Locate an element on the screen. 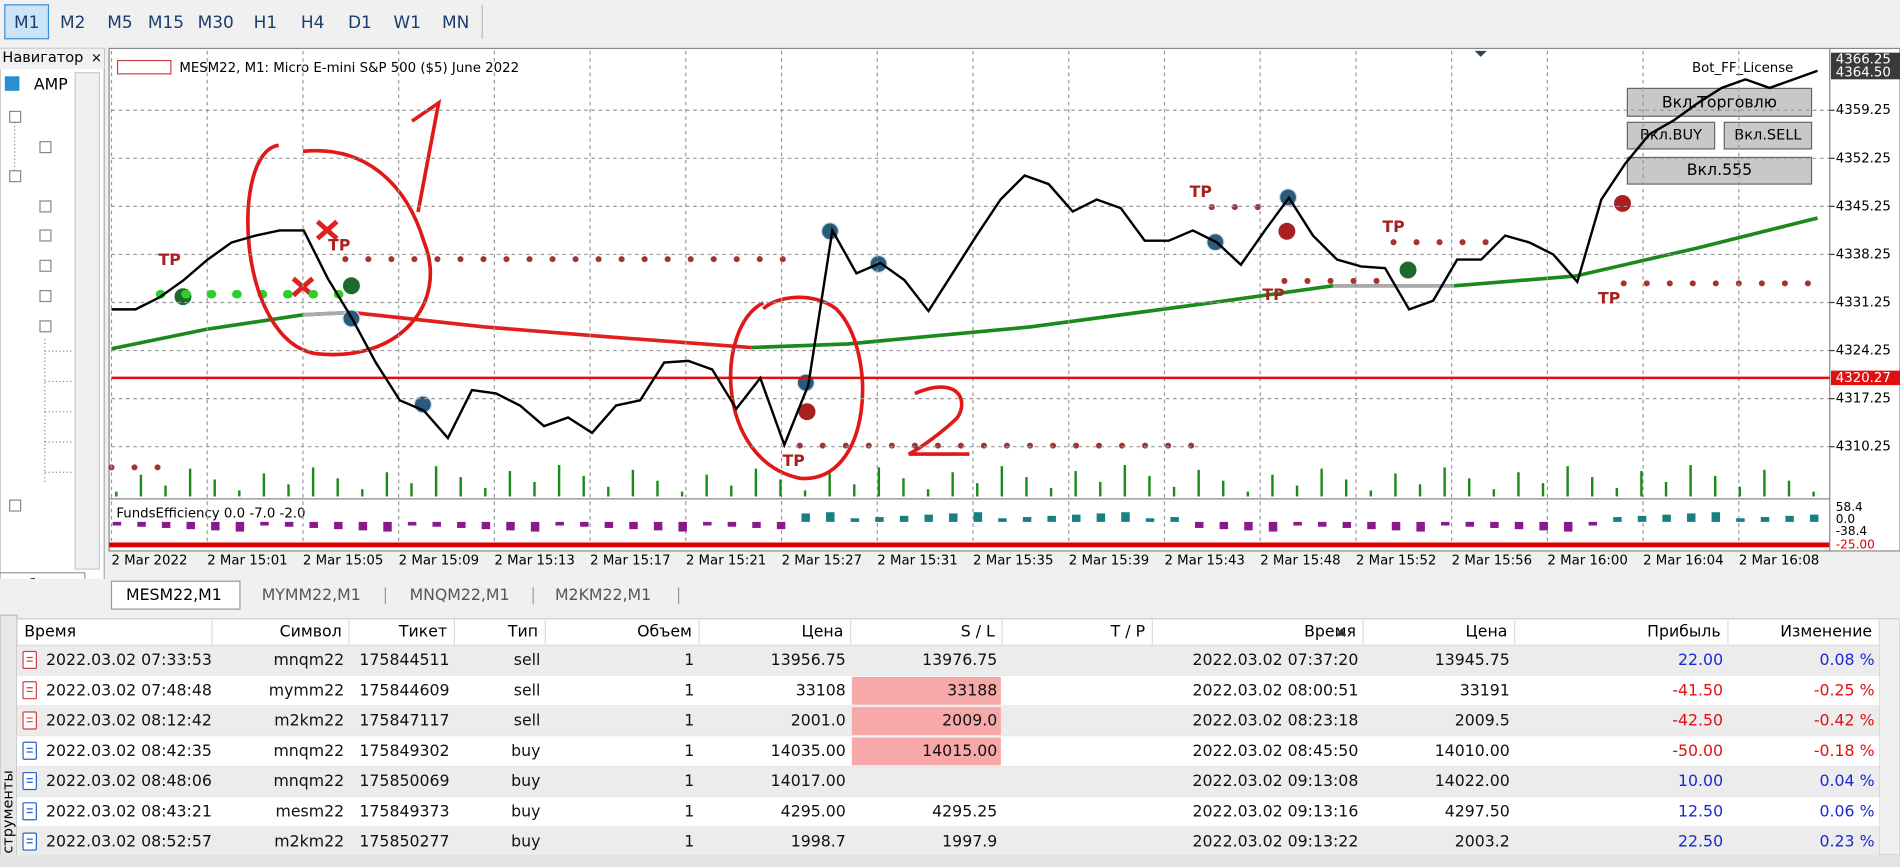 The image size is (1900, 867). timeframe-button is located at coordinates (27, 22).